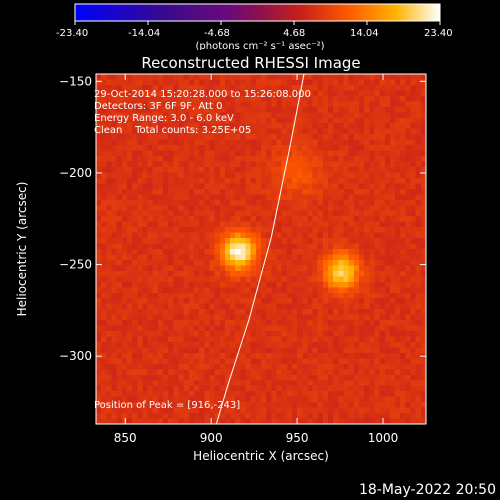  I want to click on y-tick-label: −200, so click(75, 173).